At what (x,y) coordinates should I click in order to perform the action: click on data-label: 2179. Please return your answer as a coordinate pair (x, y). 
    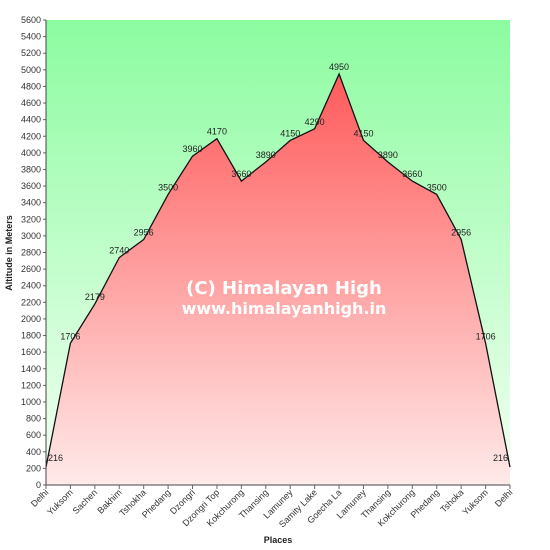
    Looking at the image, I should click on (95, 297).